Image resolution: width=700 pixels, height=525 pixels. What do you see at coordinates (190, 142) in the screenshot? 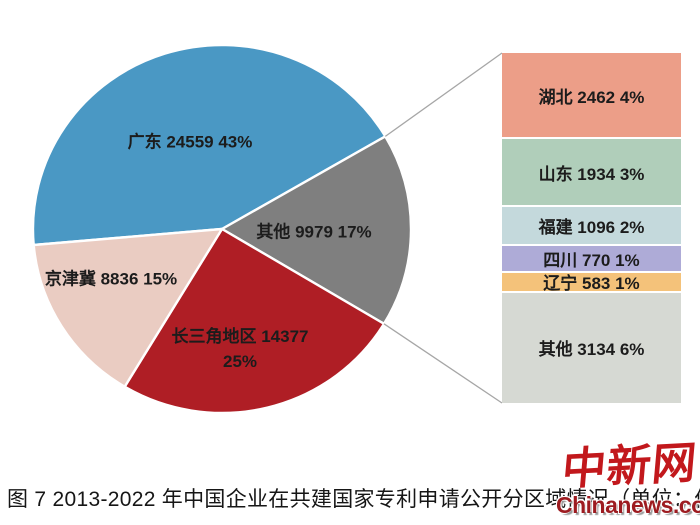
I see `pie-slice-label-0: 广东 24559 43%` at bounding box center [190, 142].